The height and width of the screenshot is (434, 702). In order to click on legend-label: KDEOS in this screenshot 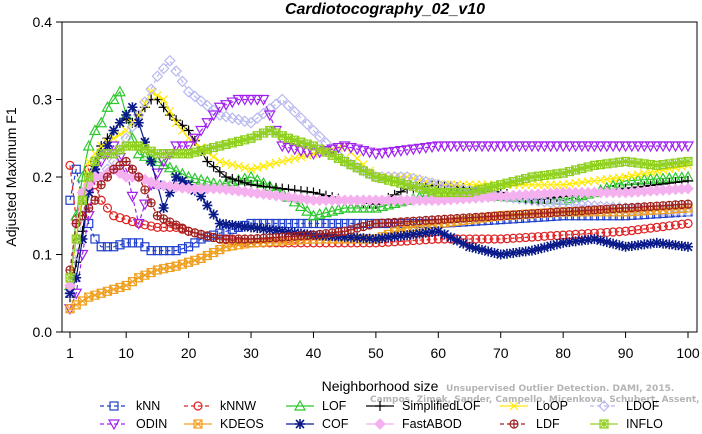, I will do `click(242, 424)`.